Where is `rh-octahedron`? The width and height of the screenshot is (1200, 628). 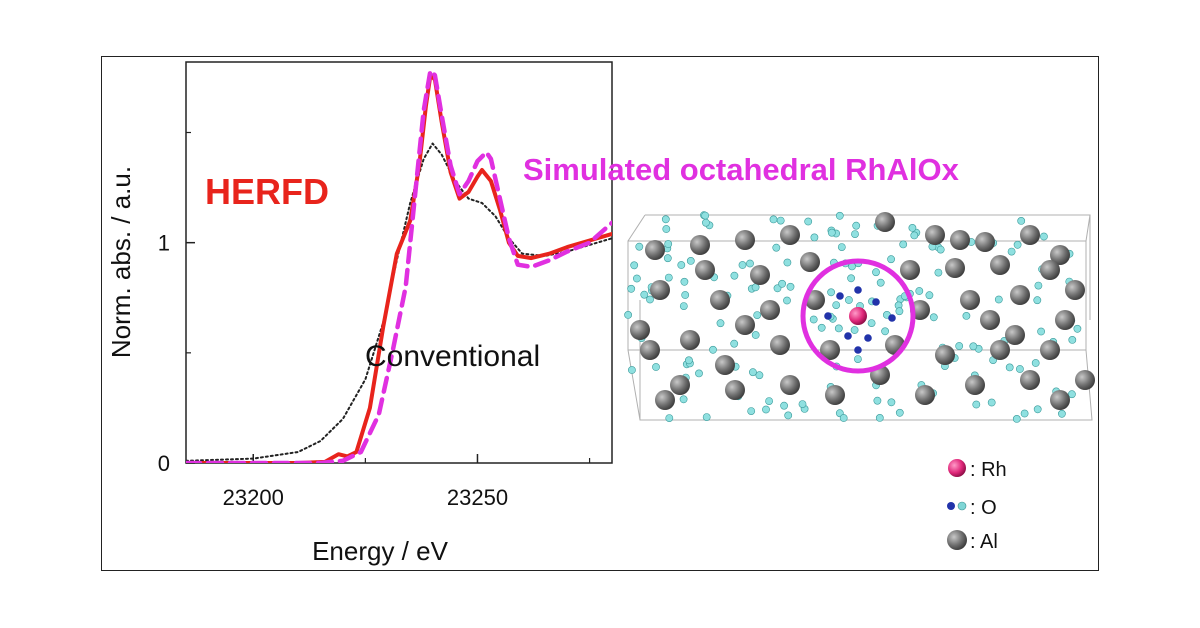
rh-octahedron is located at coordinates (860, 320).